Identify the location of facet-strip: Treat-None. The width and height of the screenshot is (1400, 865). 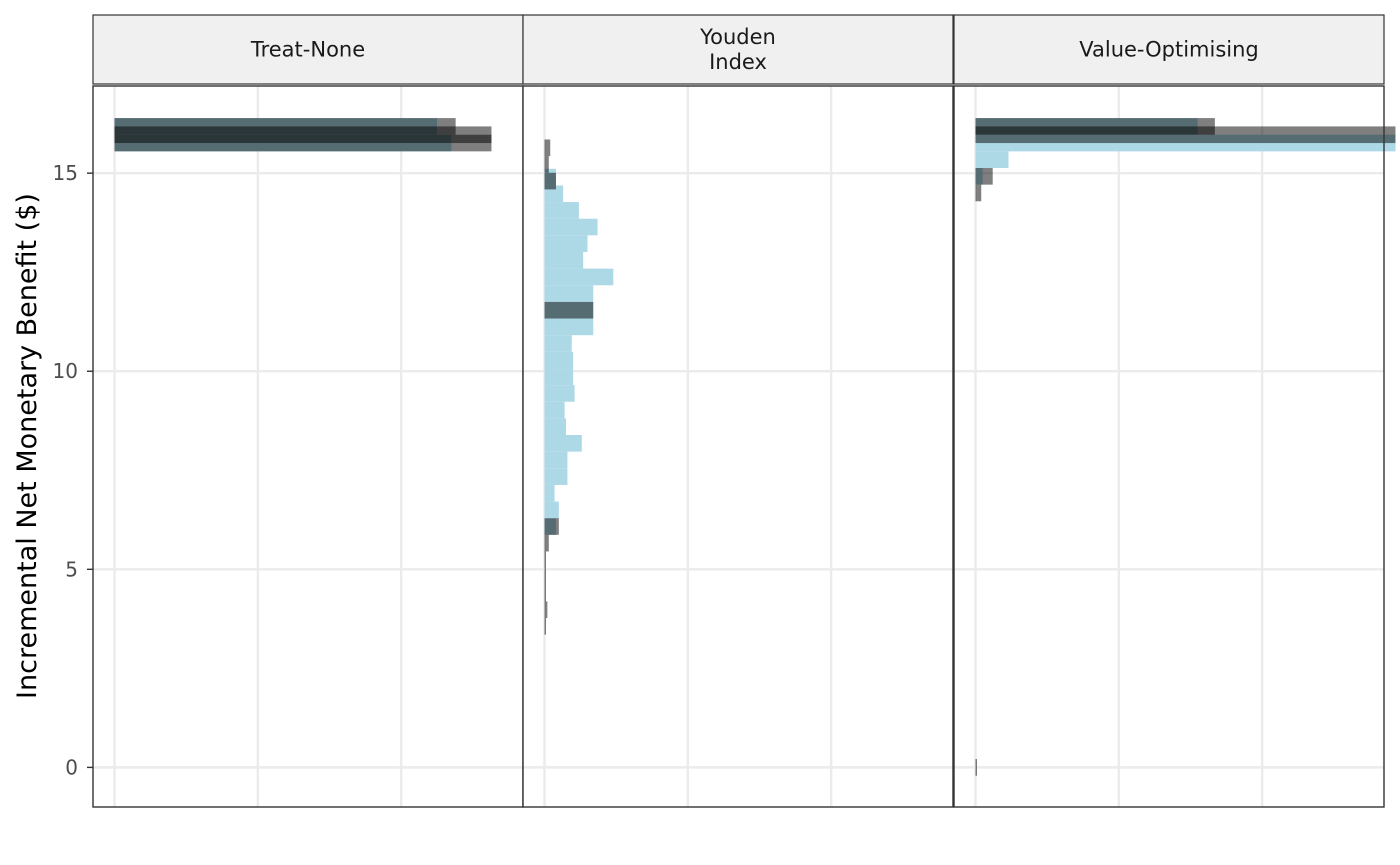
(308, 49).